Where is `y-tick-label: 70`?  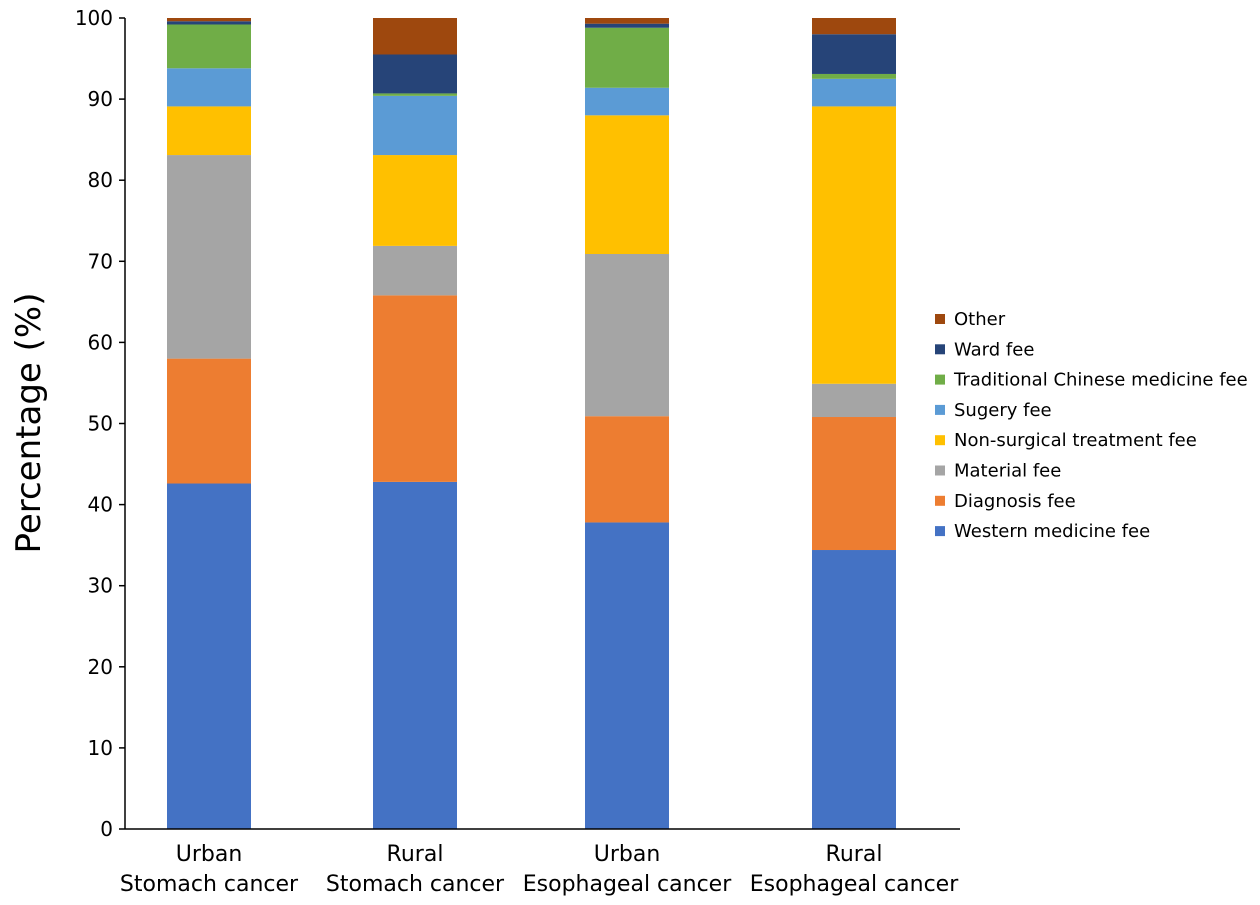
y-tick-label: 70 is located at coordinates (100, 261).